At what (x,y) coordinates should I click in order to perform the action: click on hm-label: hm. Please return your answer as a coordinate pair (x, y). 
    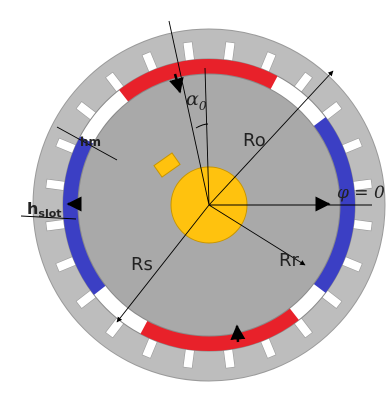
    Looking at the image, I should click on (90, 142).